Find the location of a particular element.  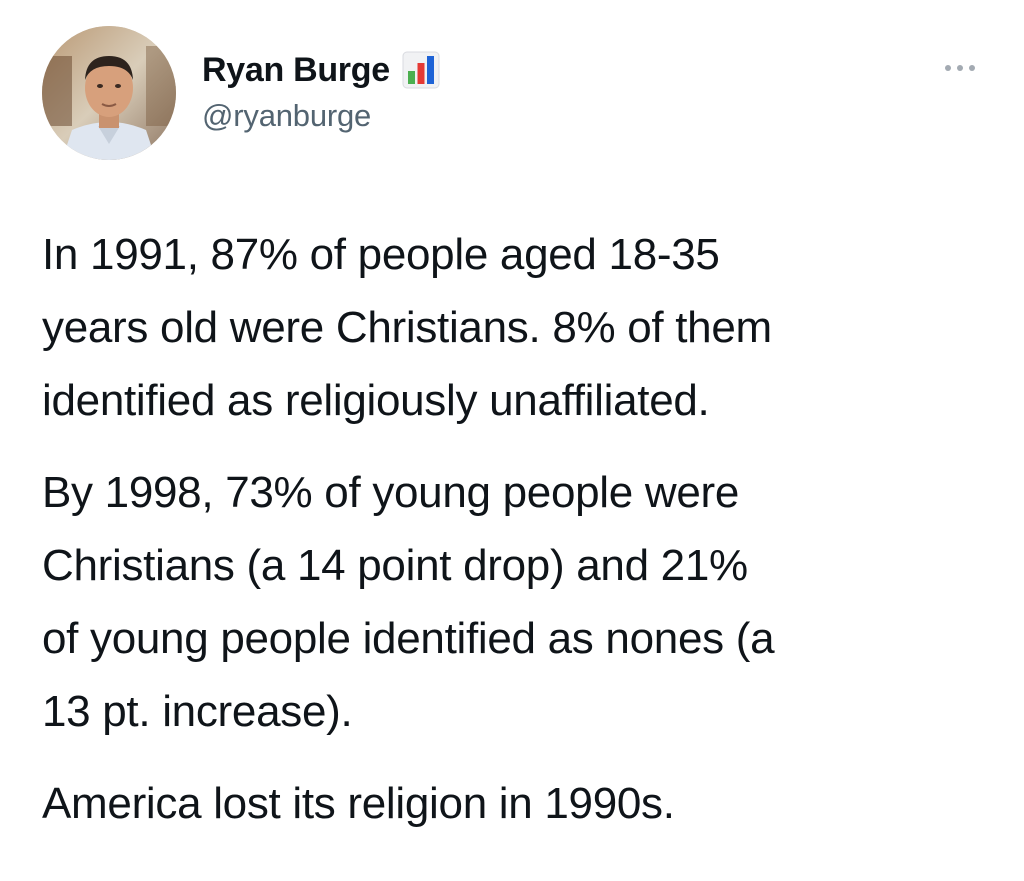

text-line: In 1991, 87% of people aged 18-35 is located at coordinates (381, 254).